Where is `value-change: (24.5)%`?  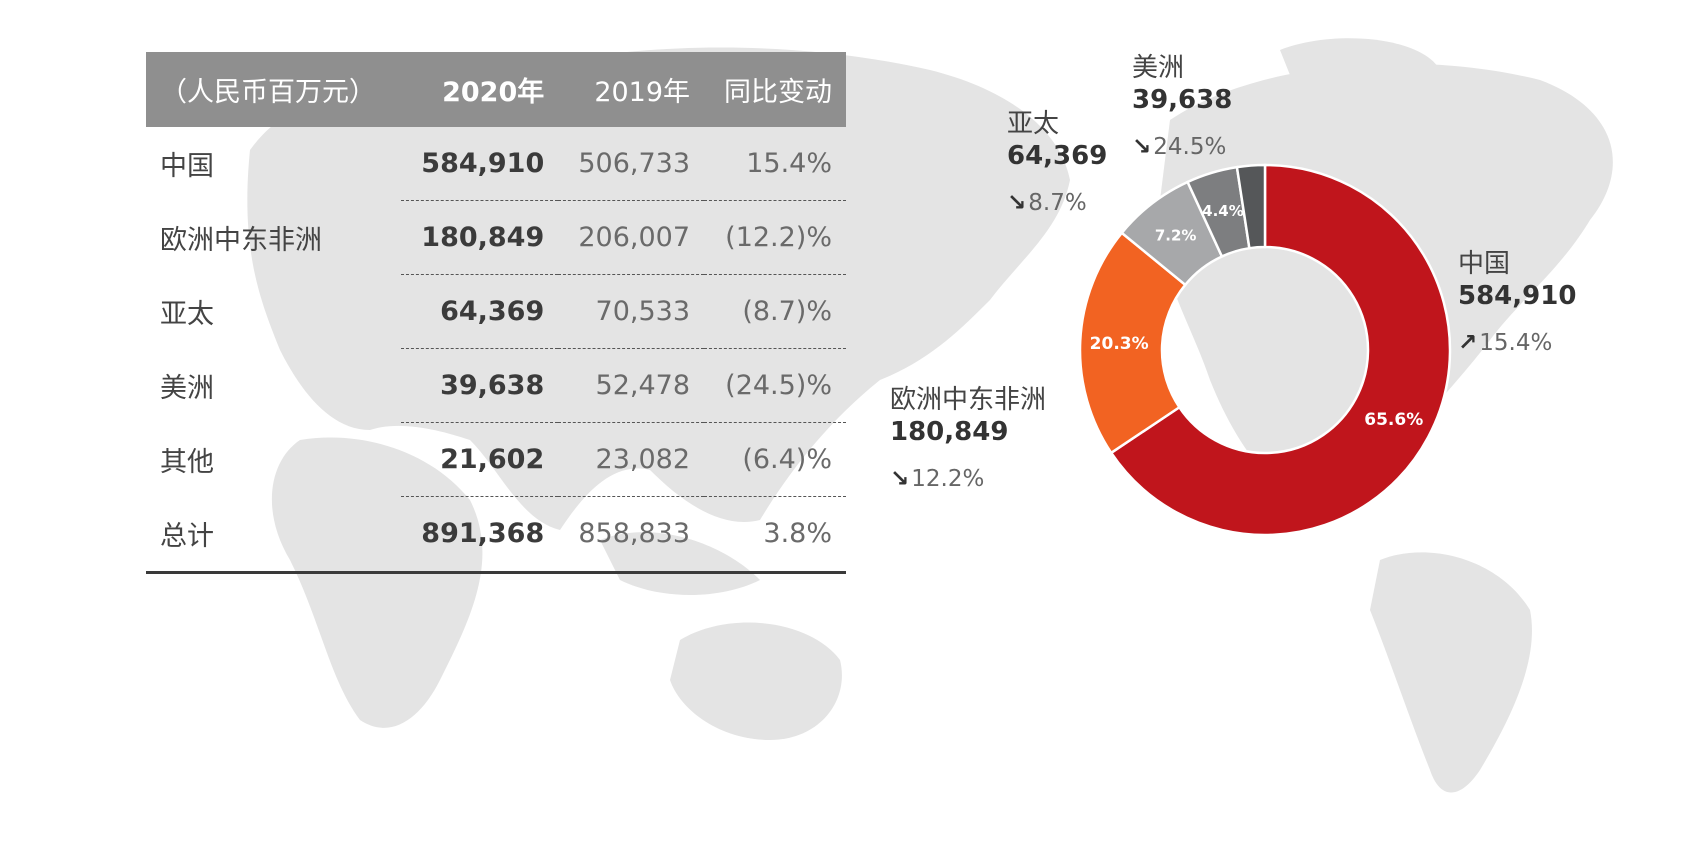 value-change: (24.5)% is located at coordinates (775, 385).